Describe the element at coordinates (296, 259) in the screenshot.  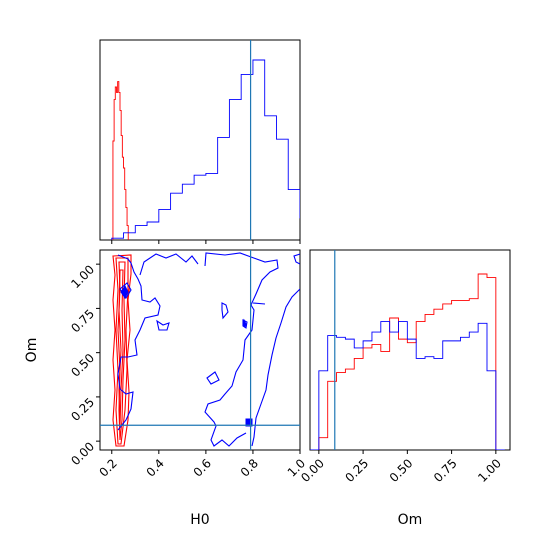
I see `blue-contour-edge` at that location.